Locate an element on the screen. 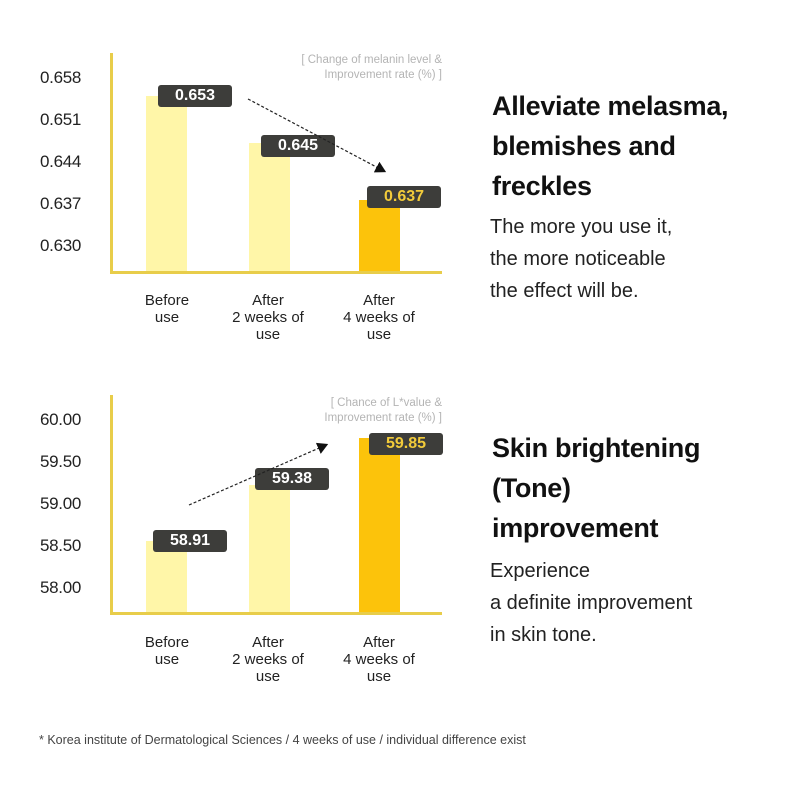 The image size is (800, 800). desc-line: the effect will be. is located at coordinates (564, 291).